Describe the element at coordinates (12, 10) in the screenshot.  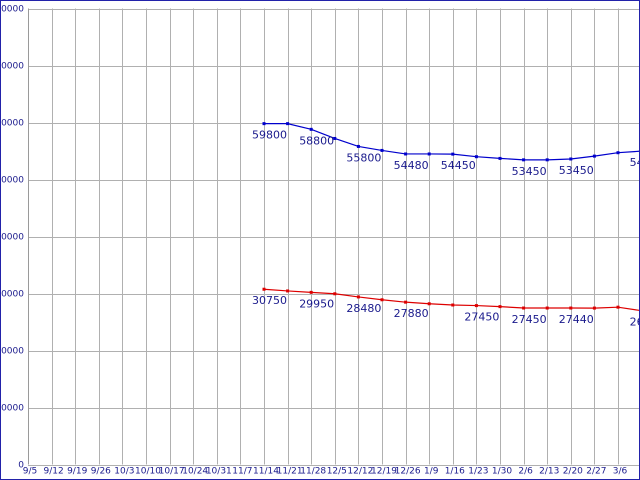
I see `y-axis-tick-label: 80000` at that location.